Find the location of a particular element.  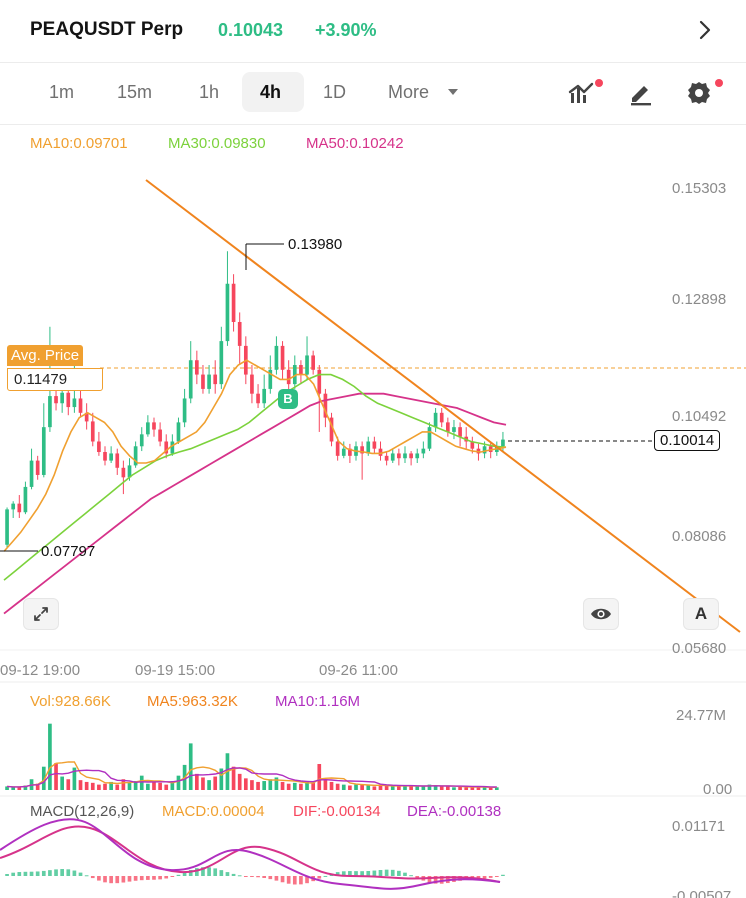

last-price: 0.10043 is located at coordinates (251, 30).